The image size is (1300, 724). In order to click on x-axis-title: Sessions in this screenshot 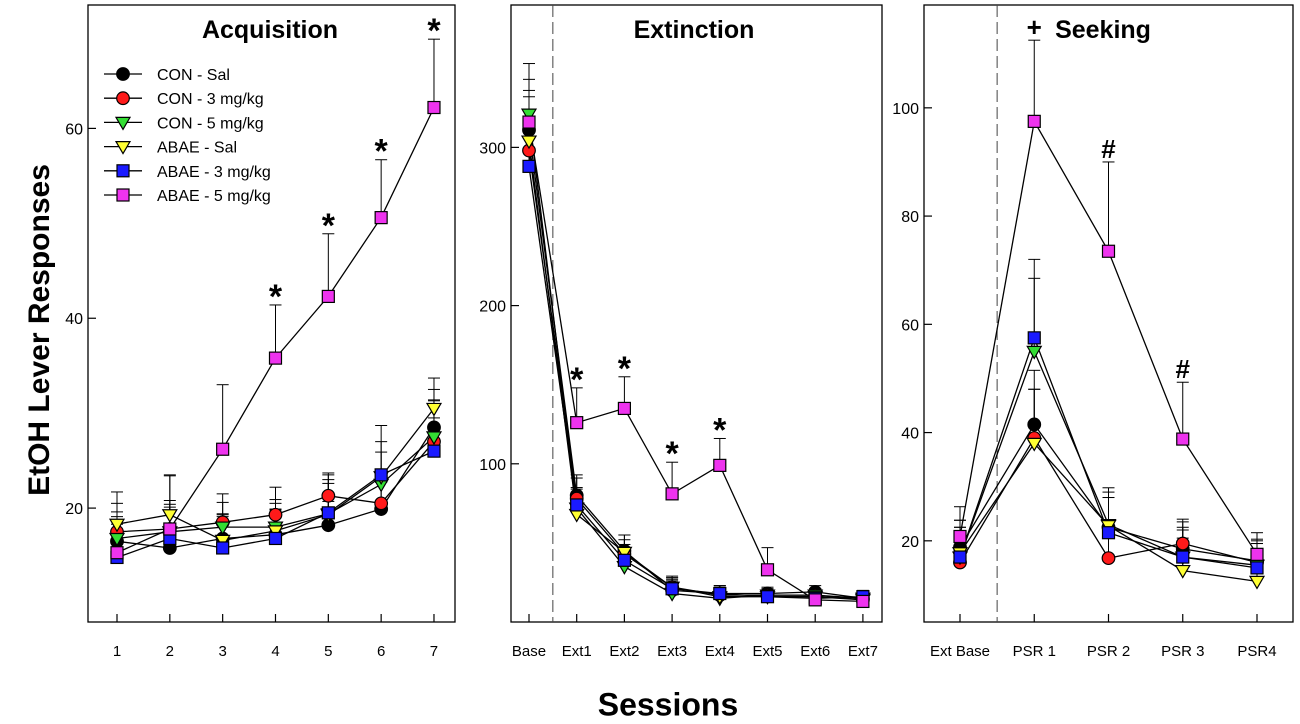, I will do `click(668, 704)`.